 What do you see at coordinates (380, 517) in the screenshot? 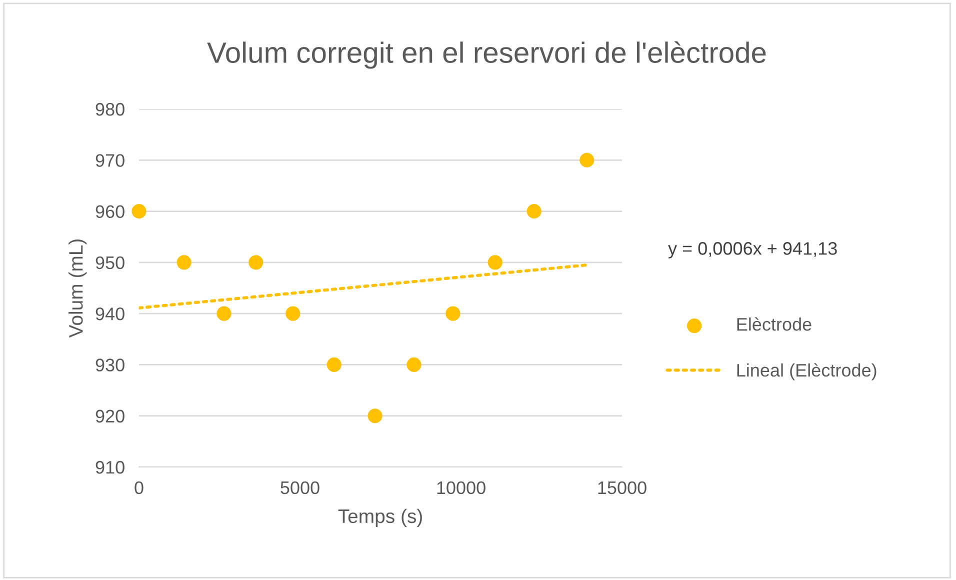
I see `x-axis-title: Temps (s)` at bounding box center [380, 517].